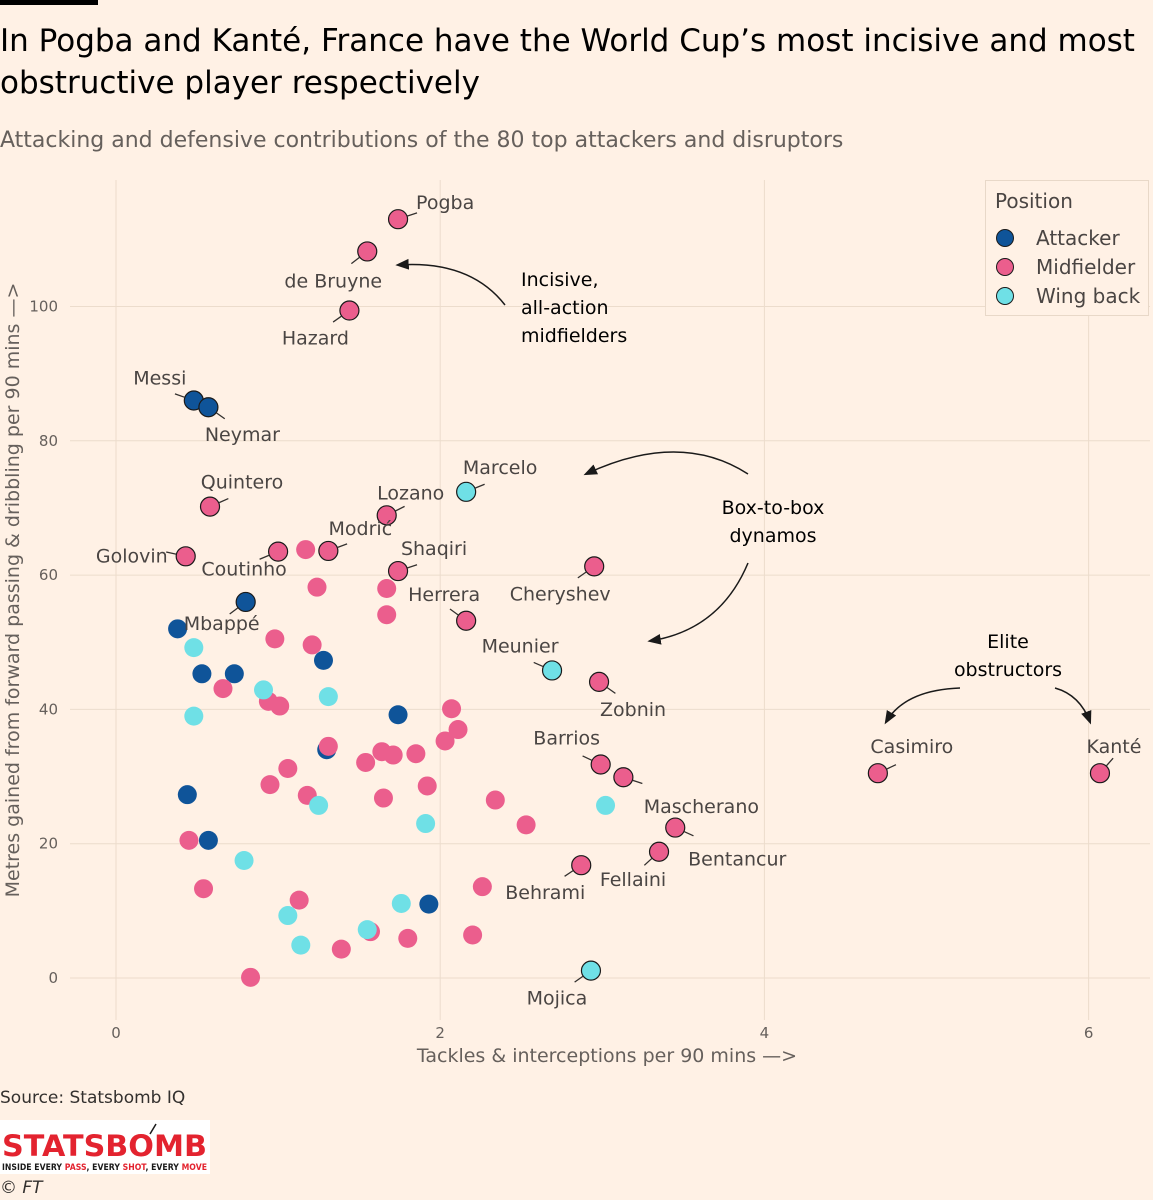 This screenshot has height=1200, width=1153. What do you see at coordinates (1005, 267) in the screenshot?
I see `legend-swatch-midfielder` at bounding box center [1005, 267].